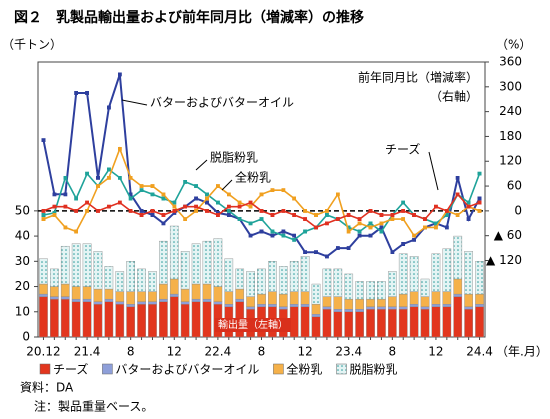 This screenshot has height=419, width=550. What do you see at coordinates (189, 17) in the screenshot?
I see `chart-title: 図２ 乳製品輸出量および前年同月比（増減率）の推移` at bounding box center [189, 17].